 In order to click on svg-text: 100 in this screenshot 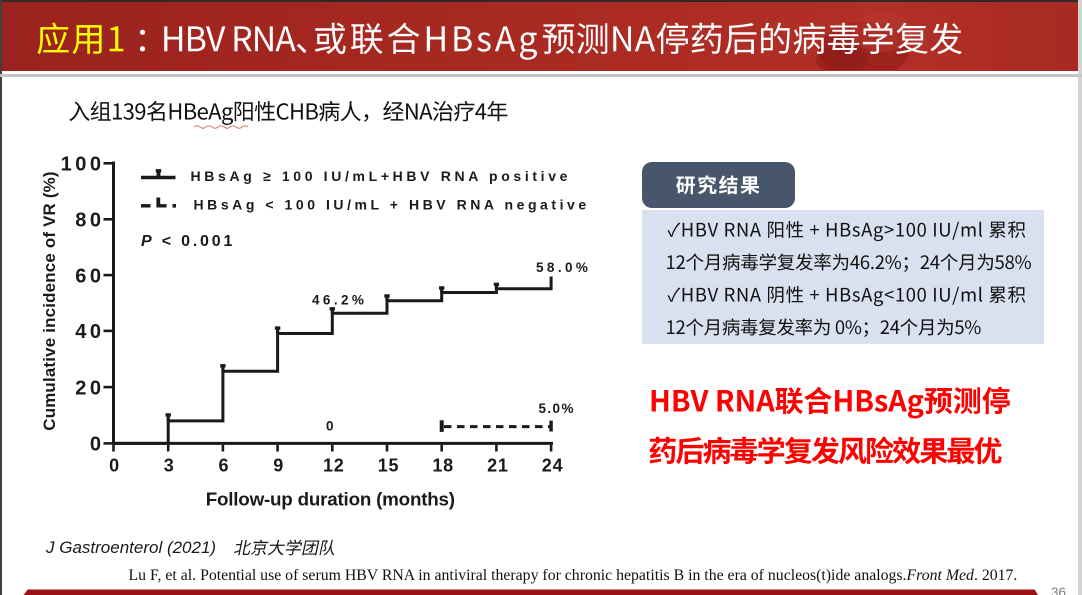, I will do `click(83, 165)`.